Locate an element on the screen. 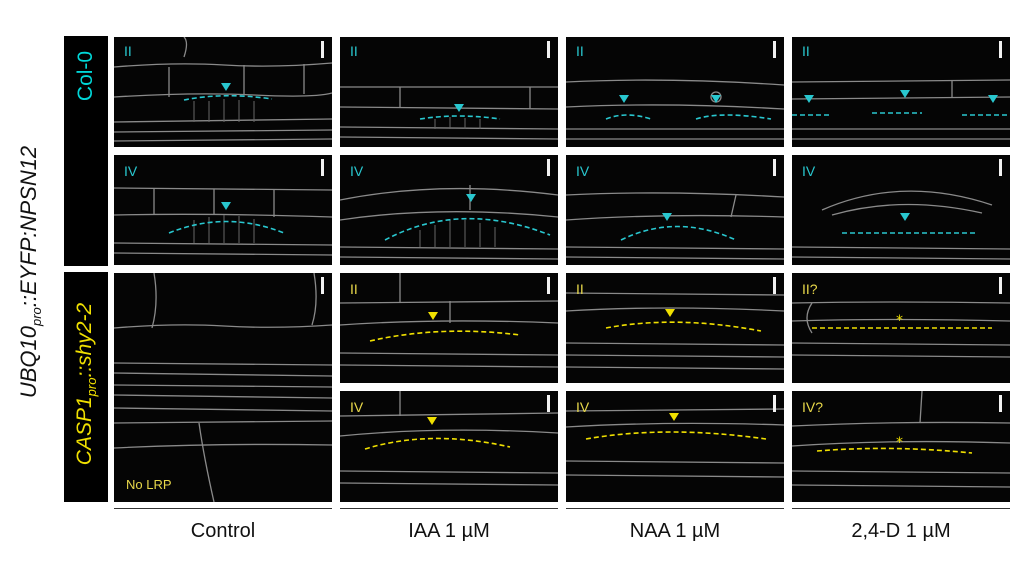 The width and height of the screenshot is (1024, 576). genotype-label-col0: Col-0 is located at coordinates (85, 76).